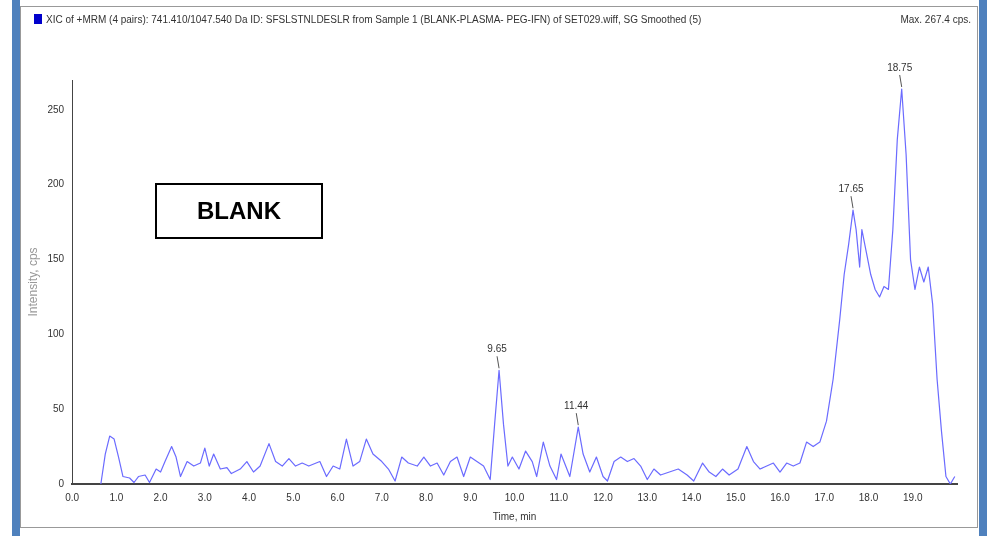 This screenshot has height=538, width=1001. What do you see at coordinates (160, 497) in the screenshot?
I see `x-tick-label: 2.0` at bounding box center [160, 497].